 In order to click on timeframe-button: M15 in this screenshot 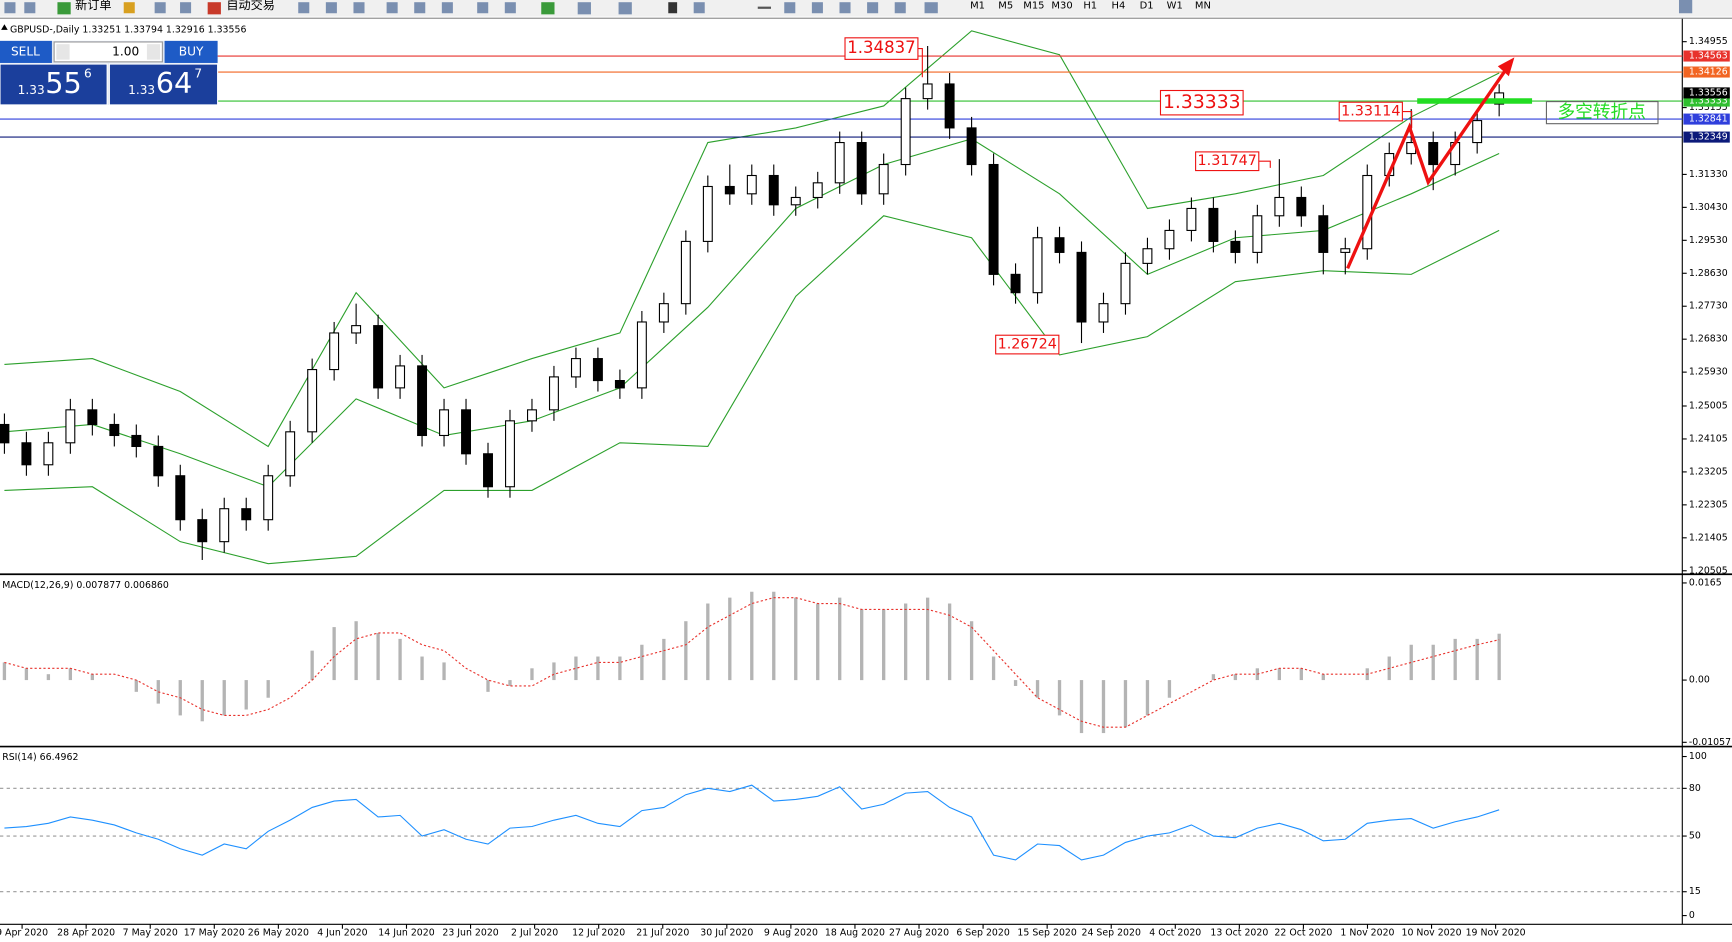, I will do `click(1033, 6)`.